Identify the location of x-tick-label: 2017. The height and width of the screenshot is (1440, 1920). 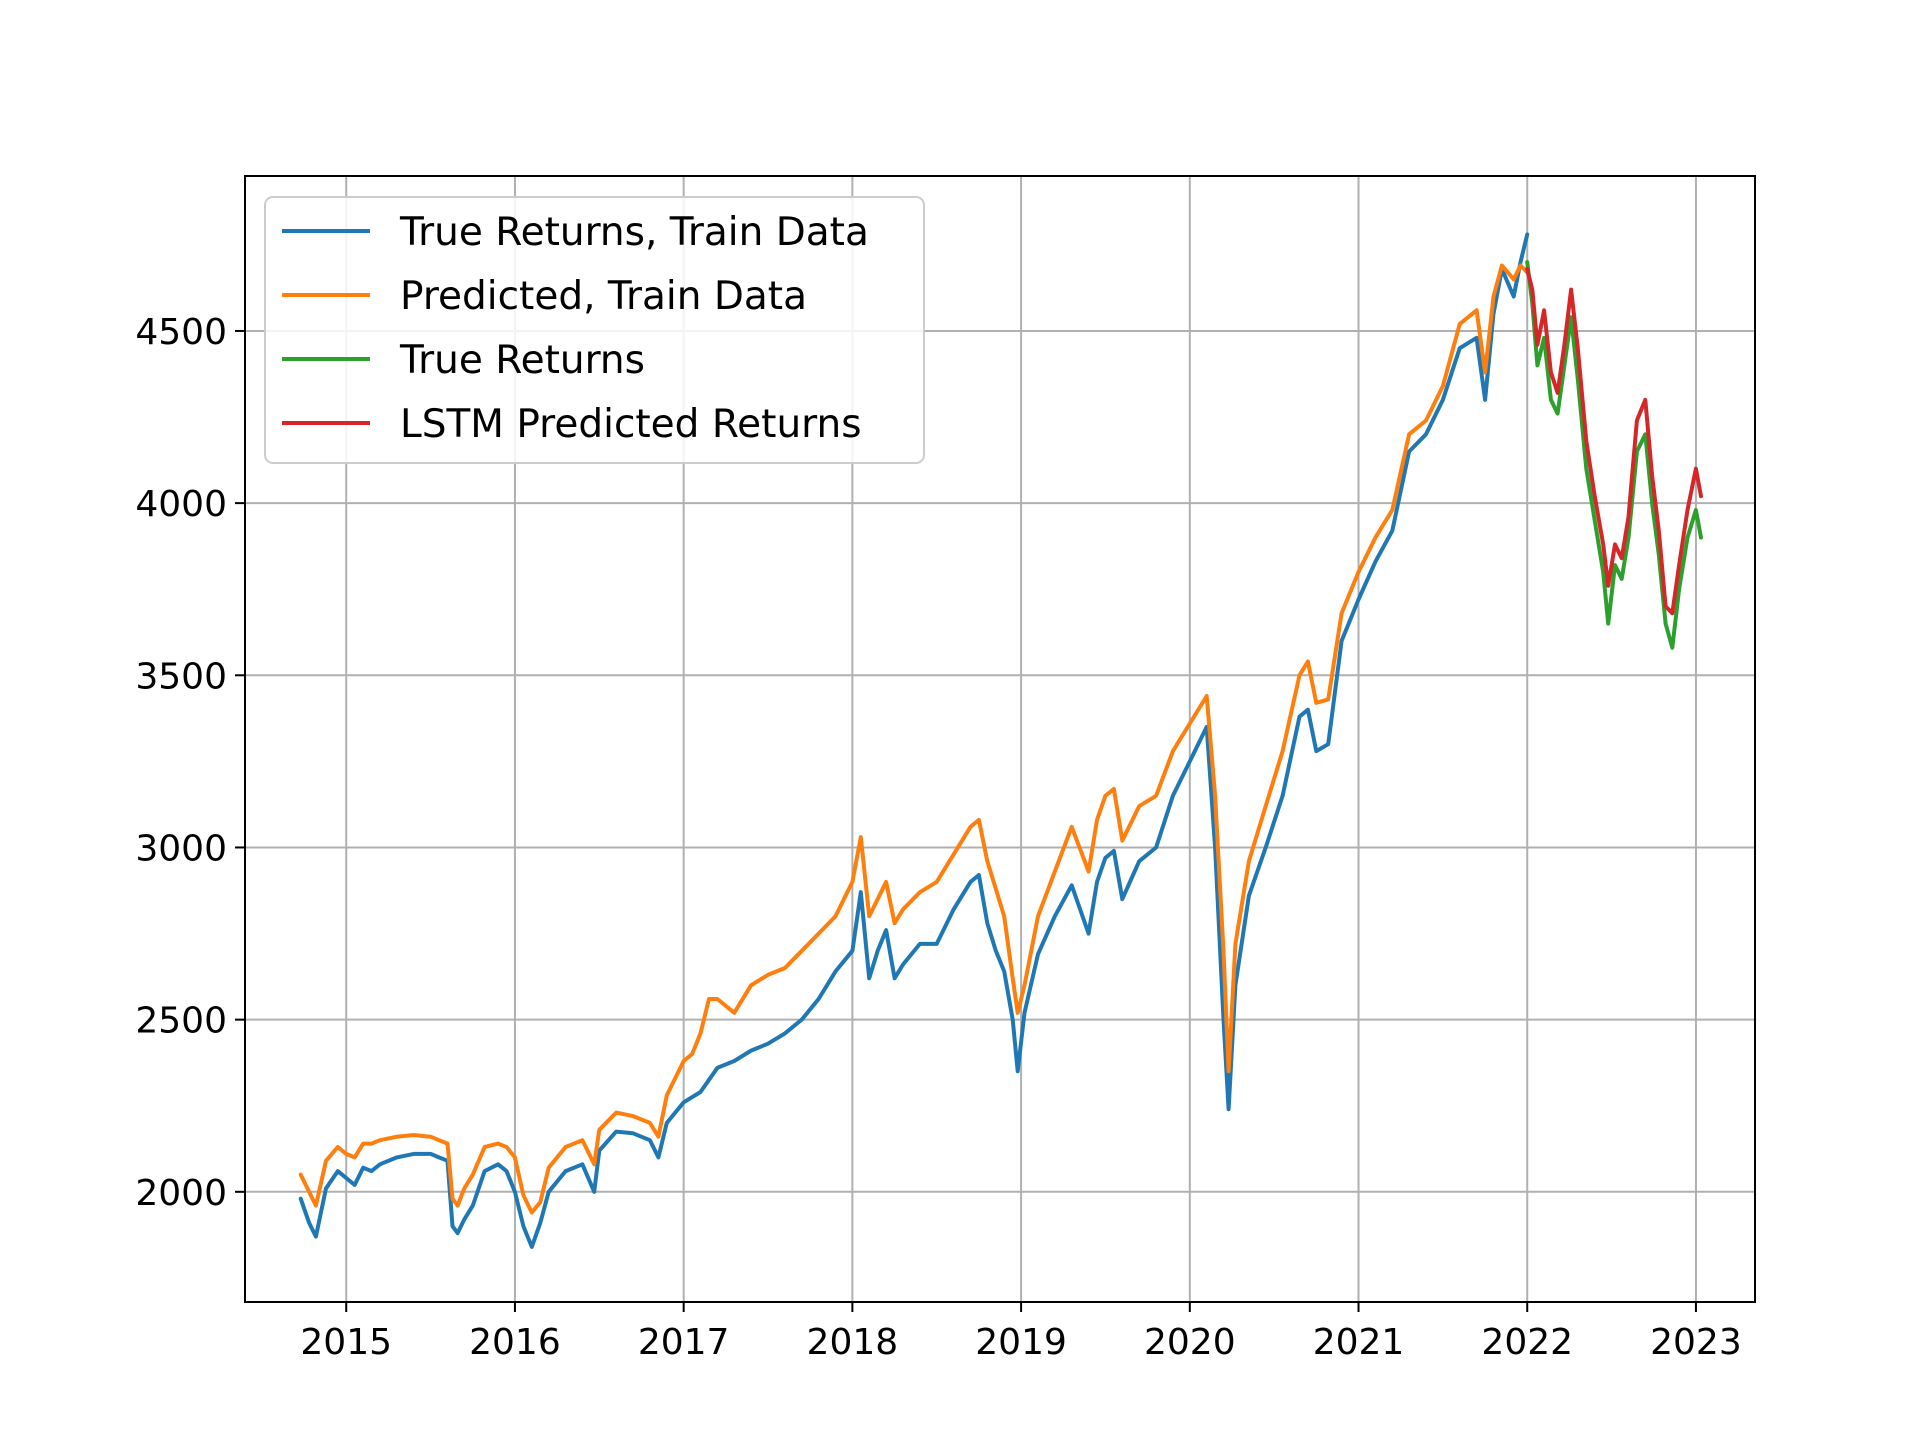
(684, 1342).